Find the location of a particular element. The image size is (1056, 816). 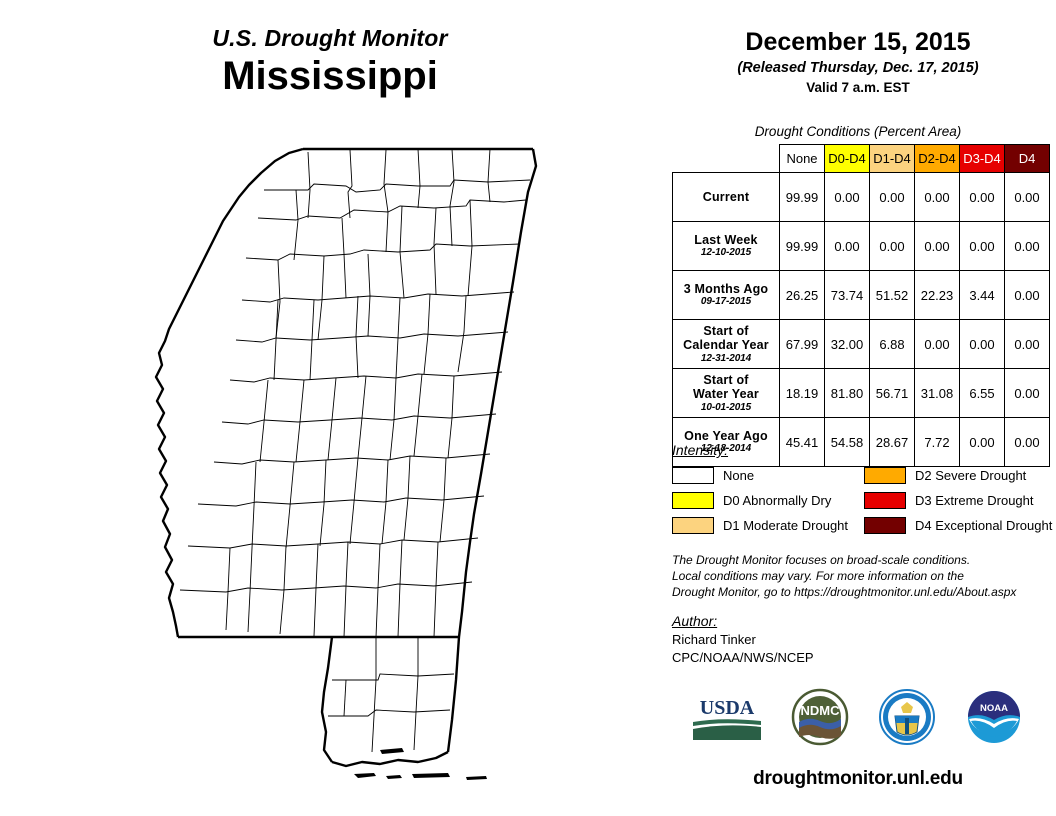

table-row-label: Start of Calendar Year 12-31-2014 is located at coordinates (726, 344).